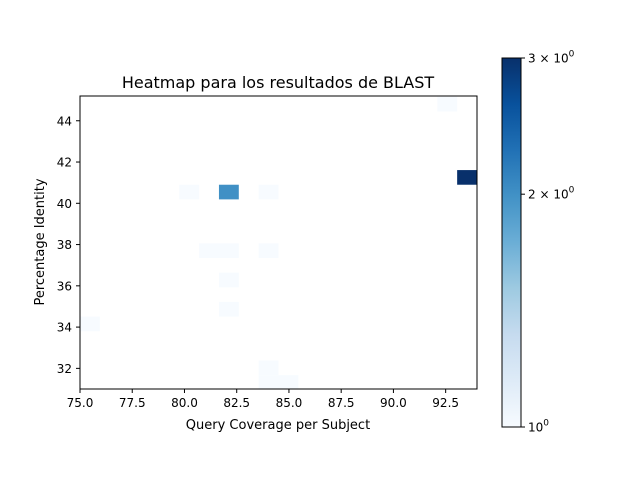  I want to click on y-tick-label: 38, so click(64, 245).